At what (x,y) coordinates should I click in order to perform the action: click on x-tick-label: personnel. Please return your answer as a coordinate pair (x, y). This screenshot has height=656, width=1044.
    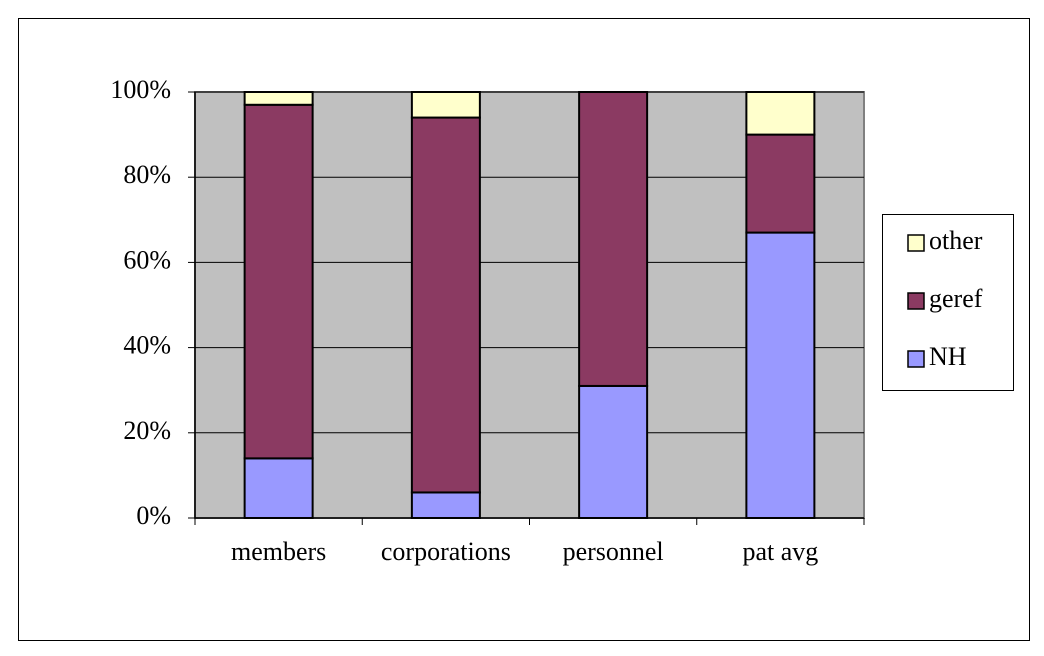
    Looking at the image, I should click on (613, 551).